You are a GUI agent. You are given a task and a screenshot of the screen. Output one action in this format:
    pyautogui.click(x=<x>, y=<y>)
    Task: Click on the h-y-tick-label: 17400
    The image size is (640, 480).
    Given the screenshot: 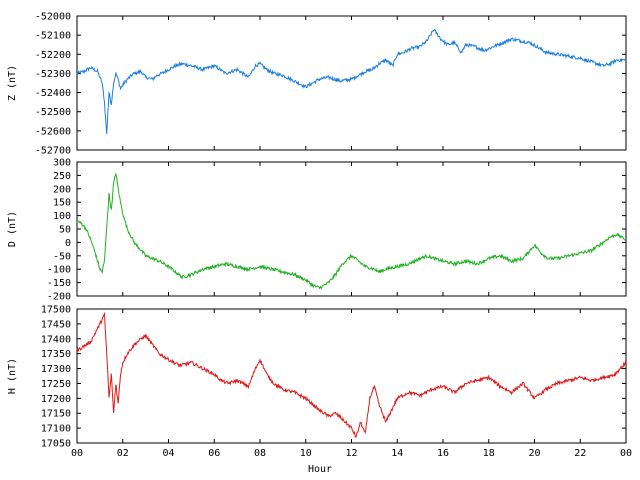 What is the action you would take?
    pyautogui.click(x=56, y=339)
    